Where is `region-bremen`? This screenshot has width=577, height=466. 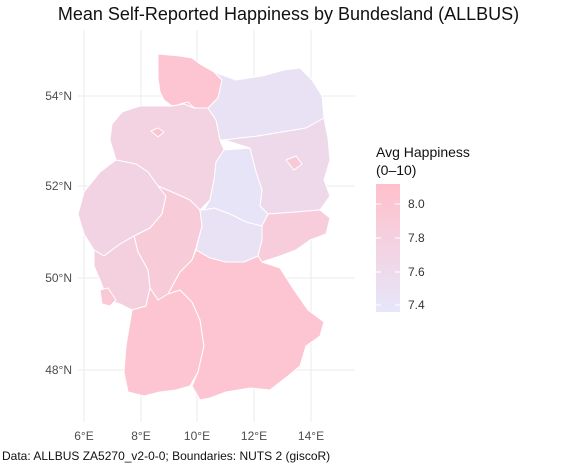 region-bremen is located at coordinates (157, 132).